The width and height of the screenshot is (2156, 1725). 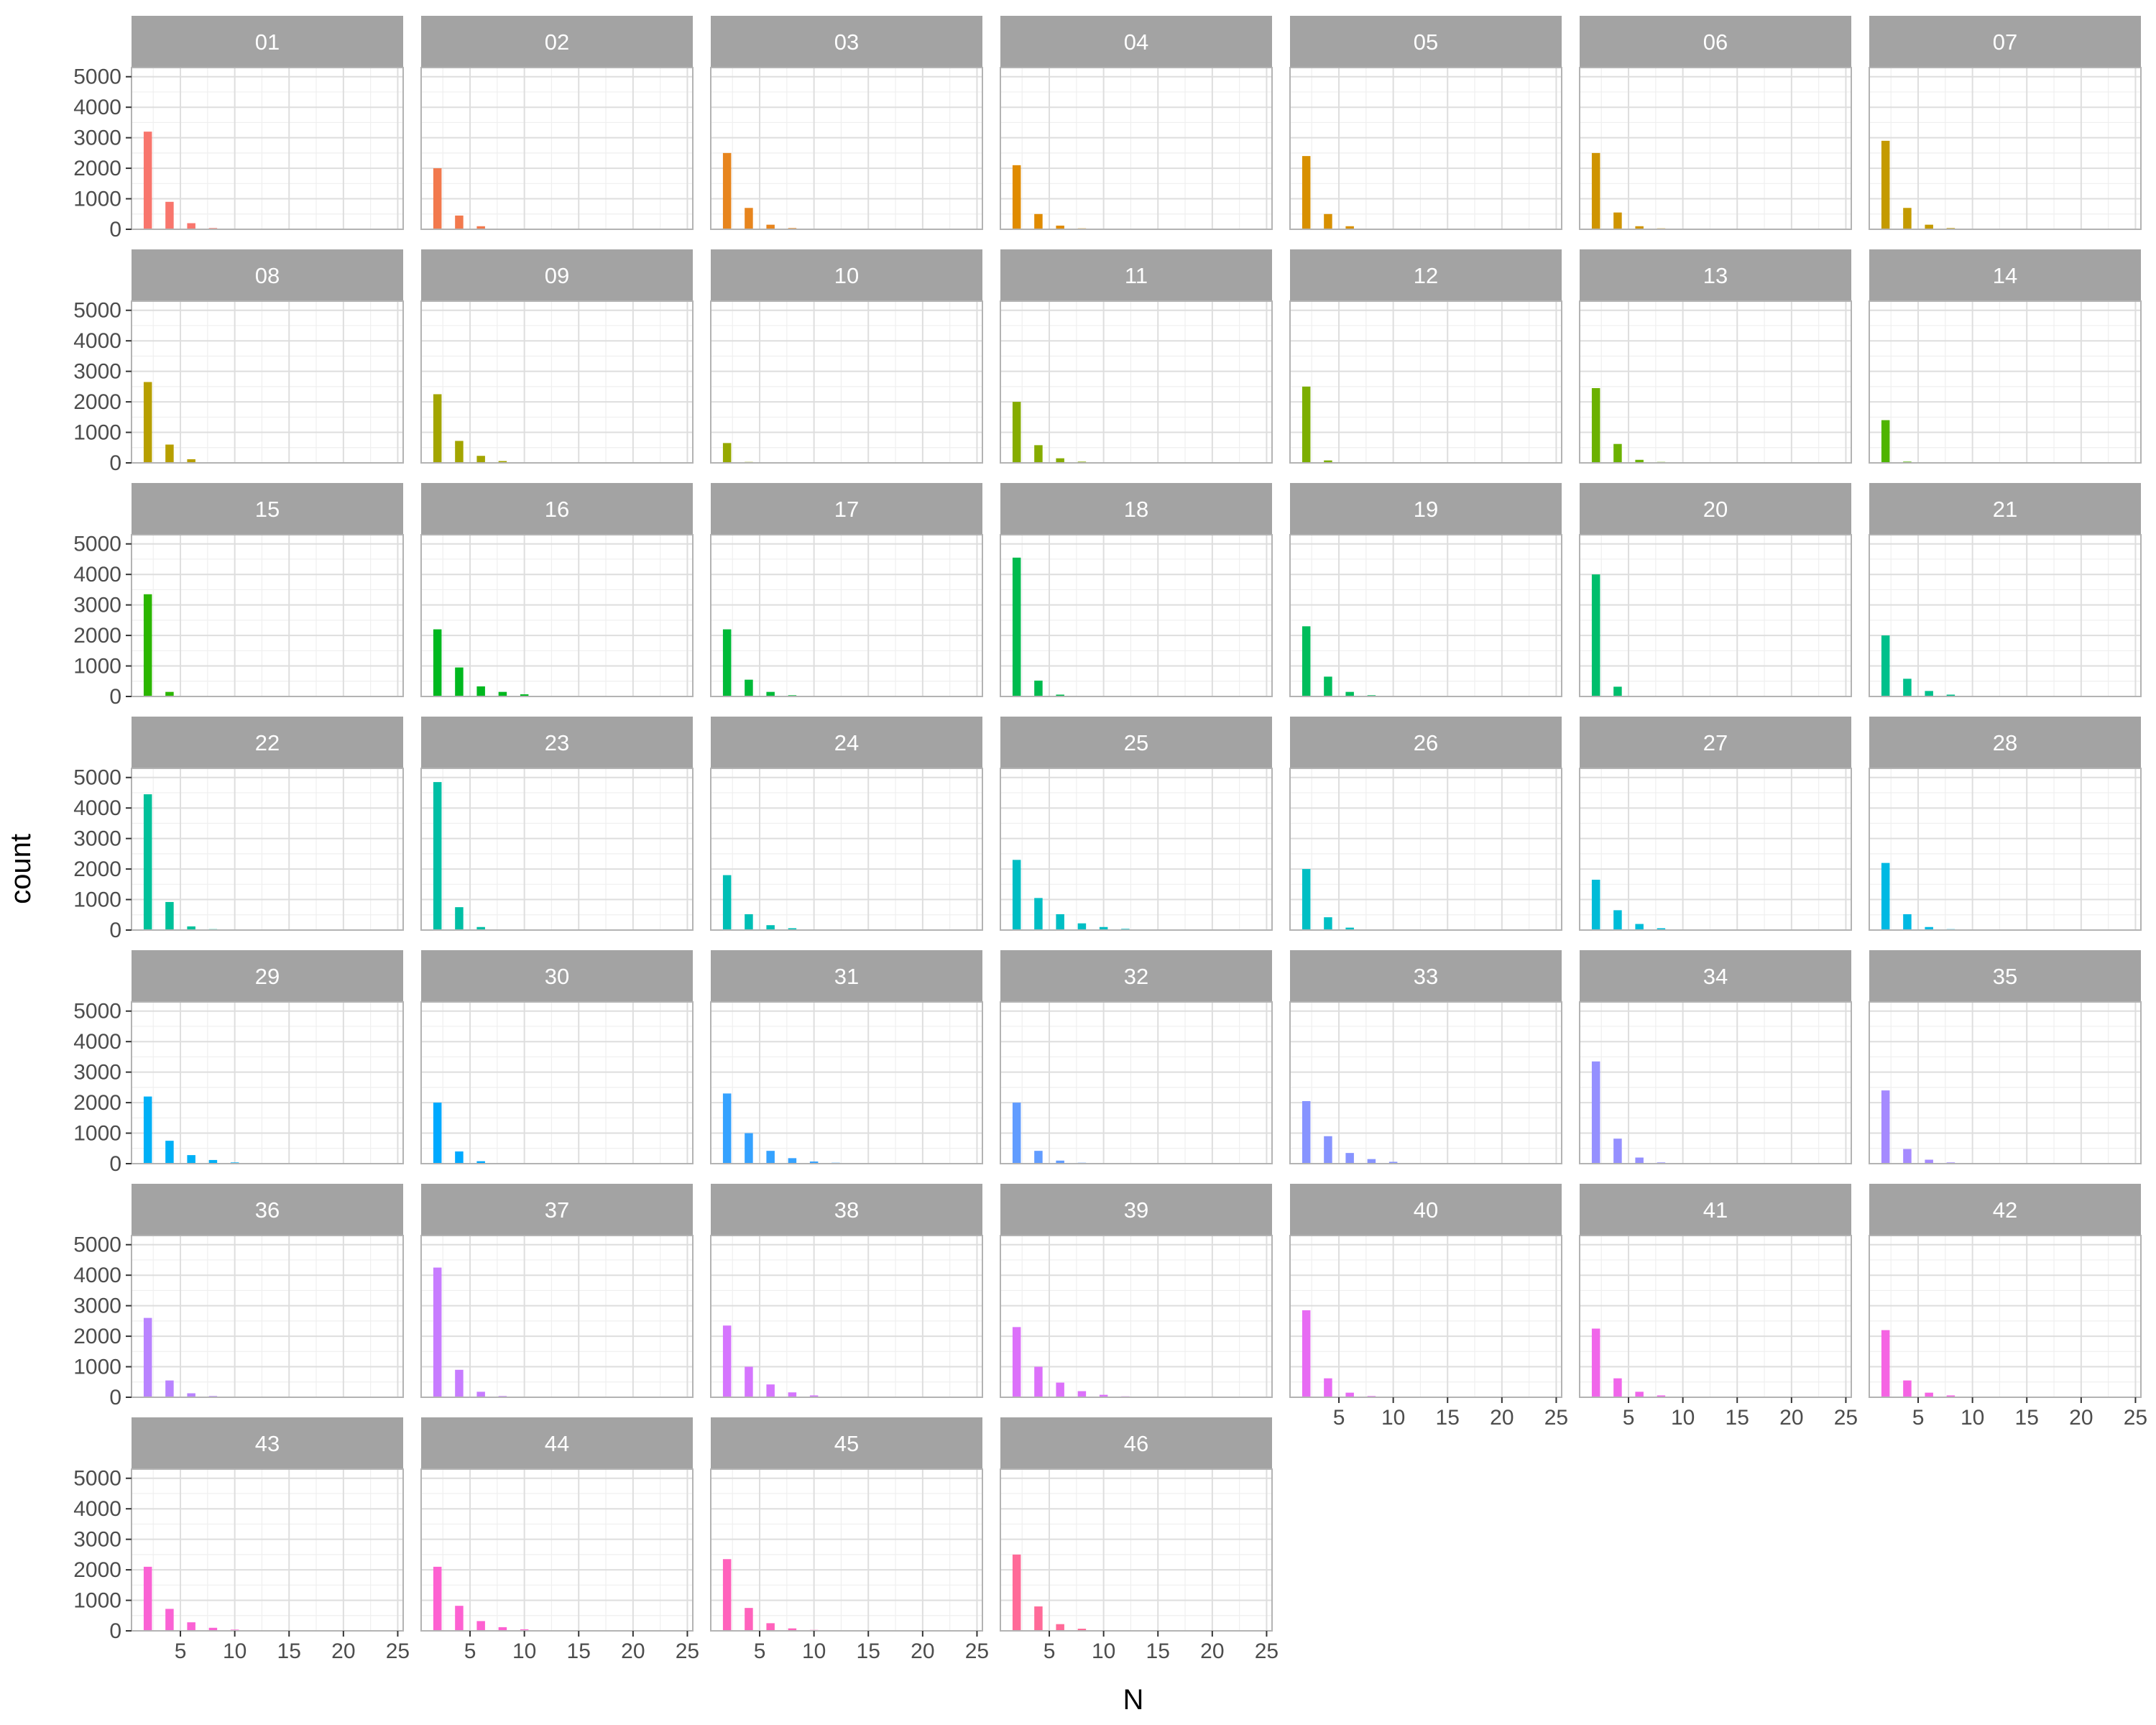 What do you see at coordinates (847, 590) in the screenshot?
I see `facet-panel: 17` at bounding box center [847, 590].